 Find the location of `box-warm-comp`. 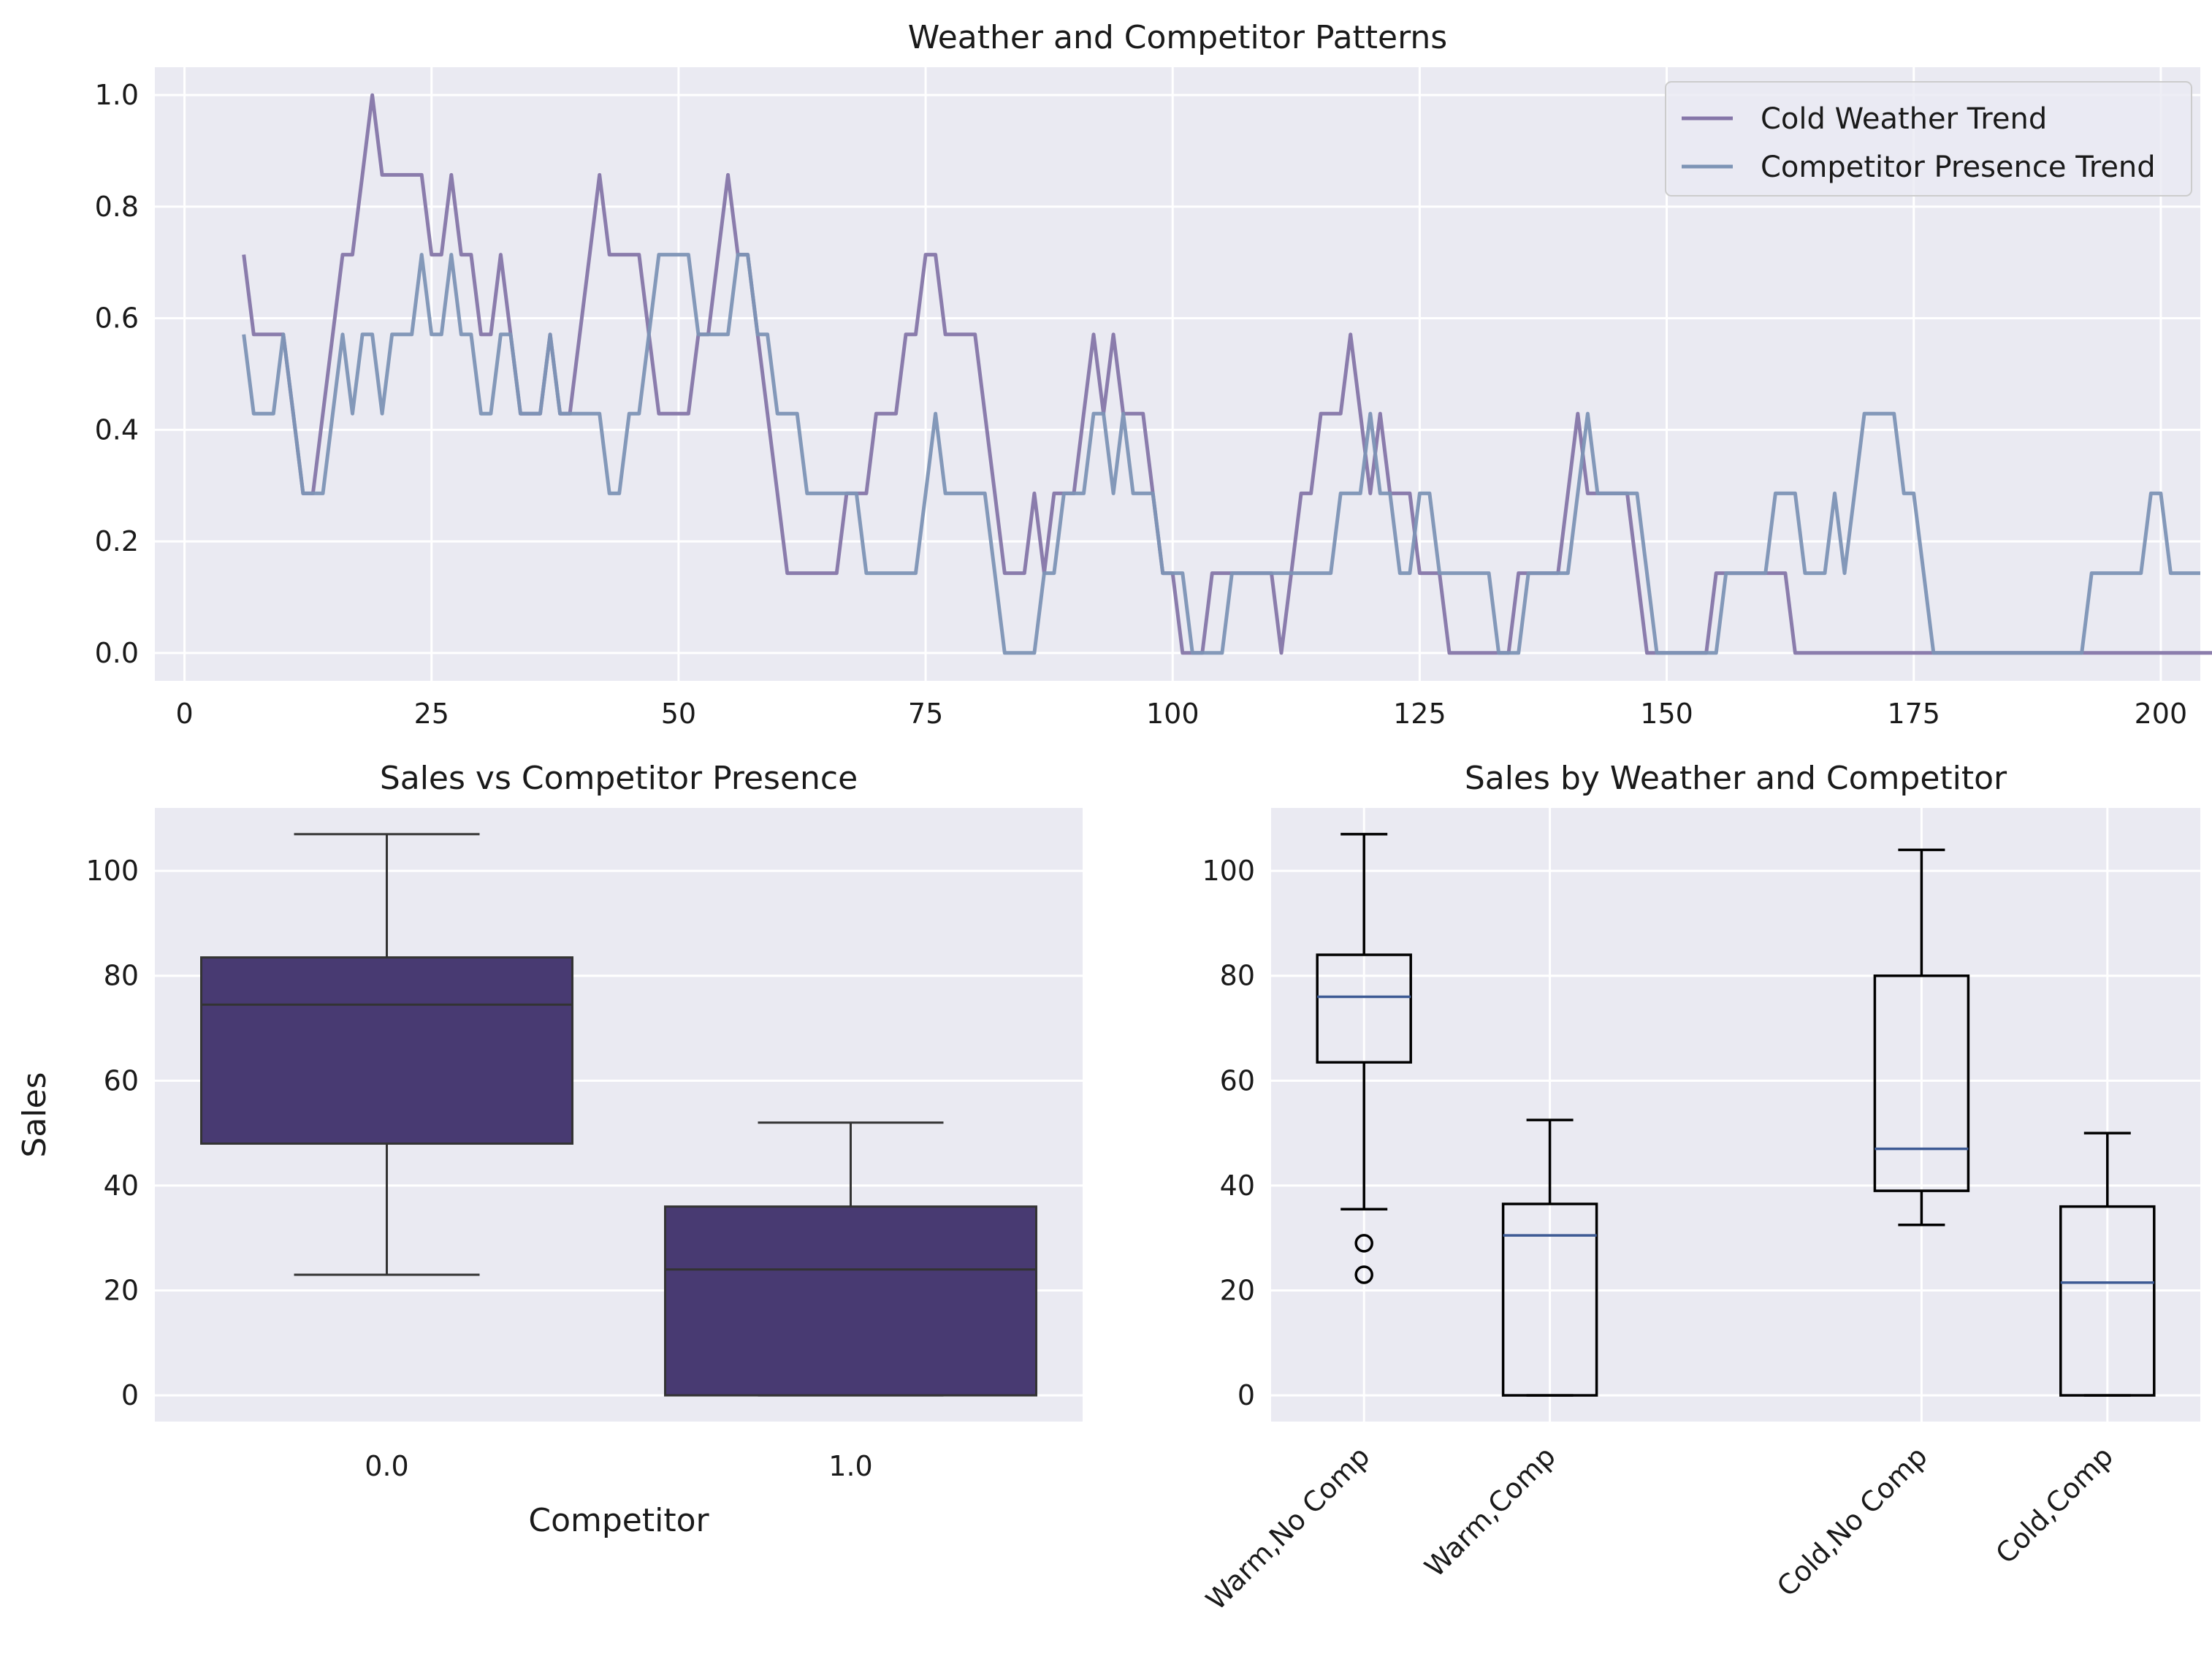

box-warm-comp is located at coordinates (1549, 1257).